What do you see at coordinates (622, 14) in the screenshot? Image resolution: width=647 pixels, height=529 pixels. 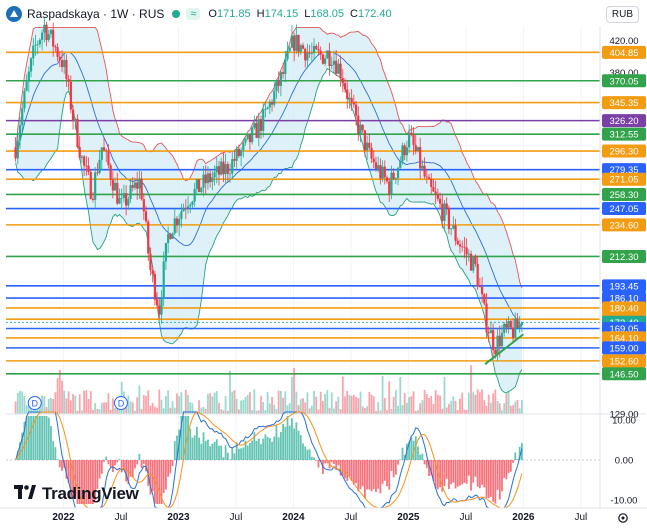 I see `currency-selector: RUB` at bounding box center [622, 14].